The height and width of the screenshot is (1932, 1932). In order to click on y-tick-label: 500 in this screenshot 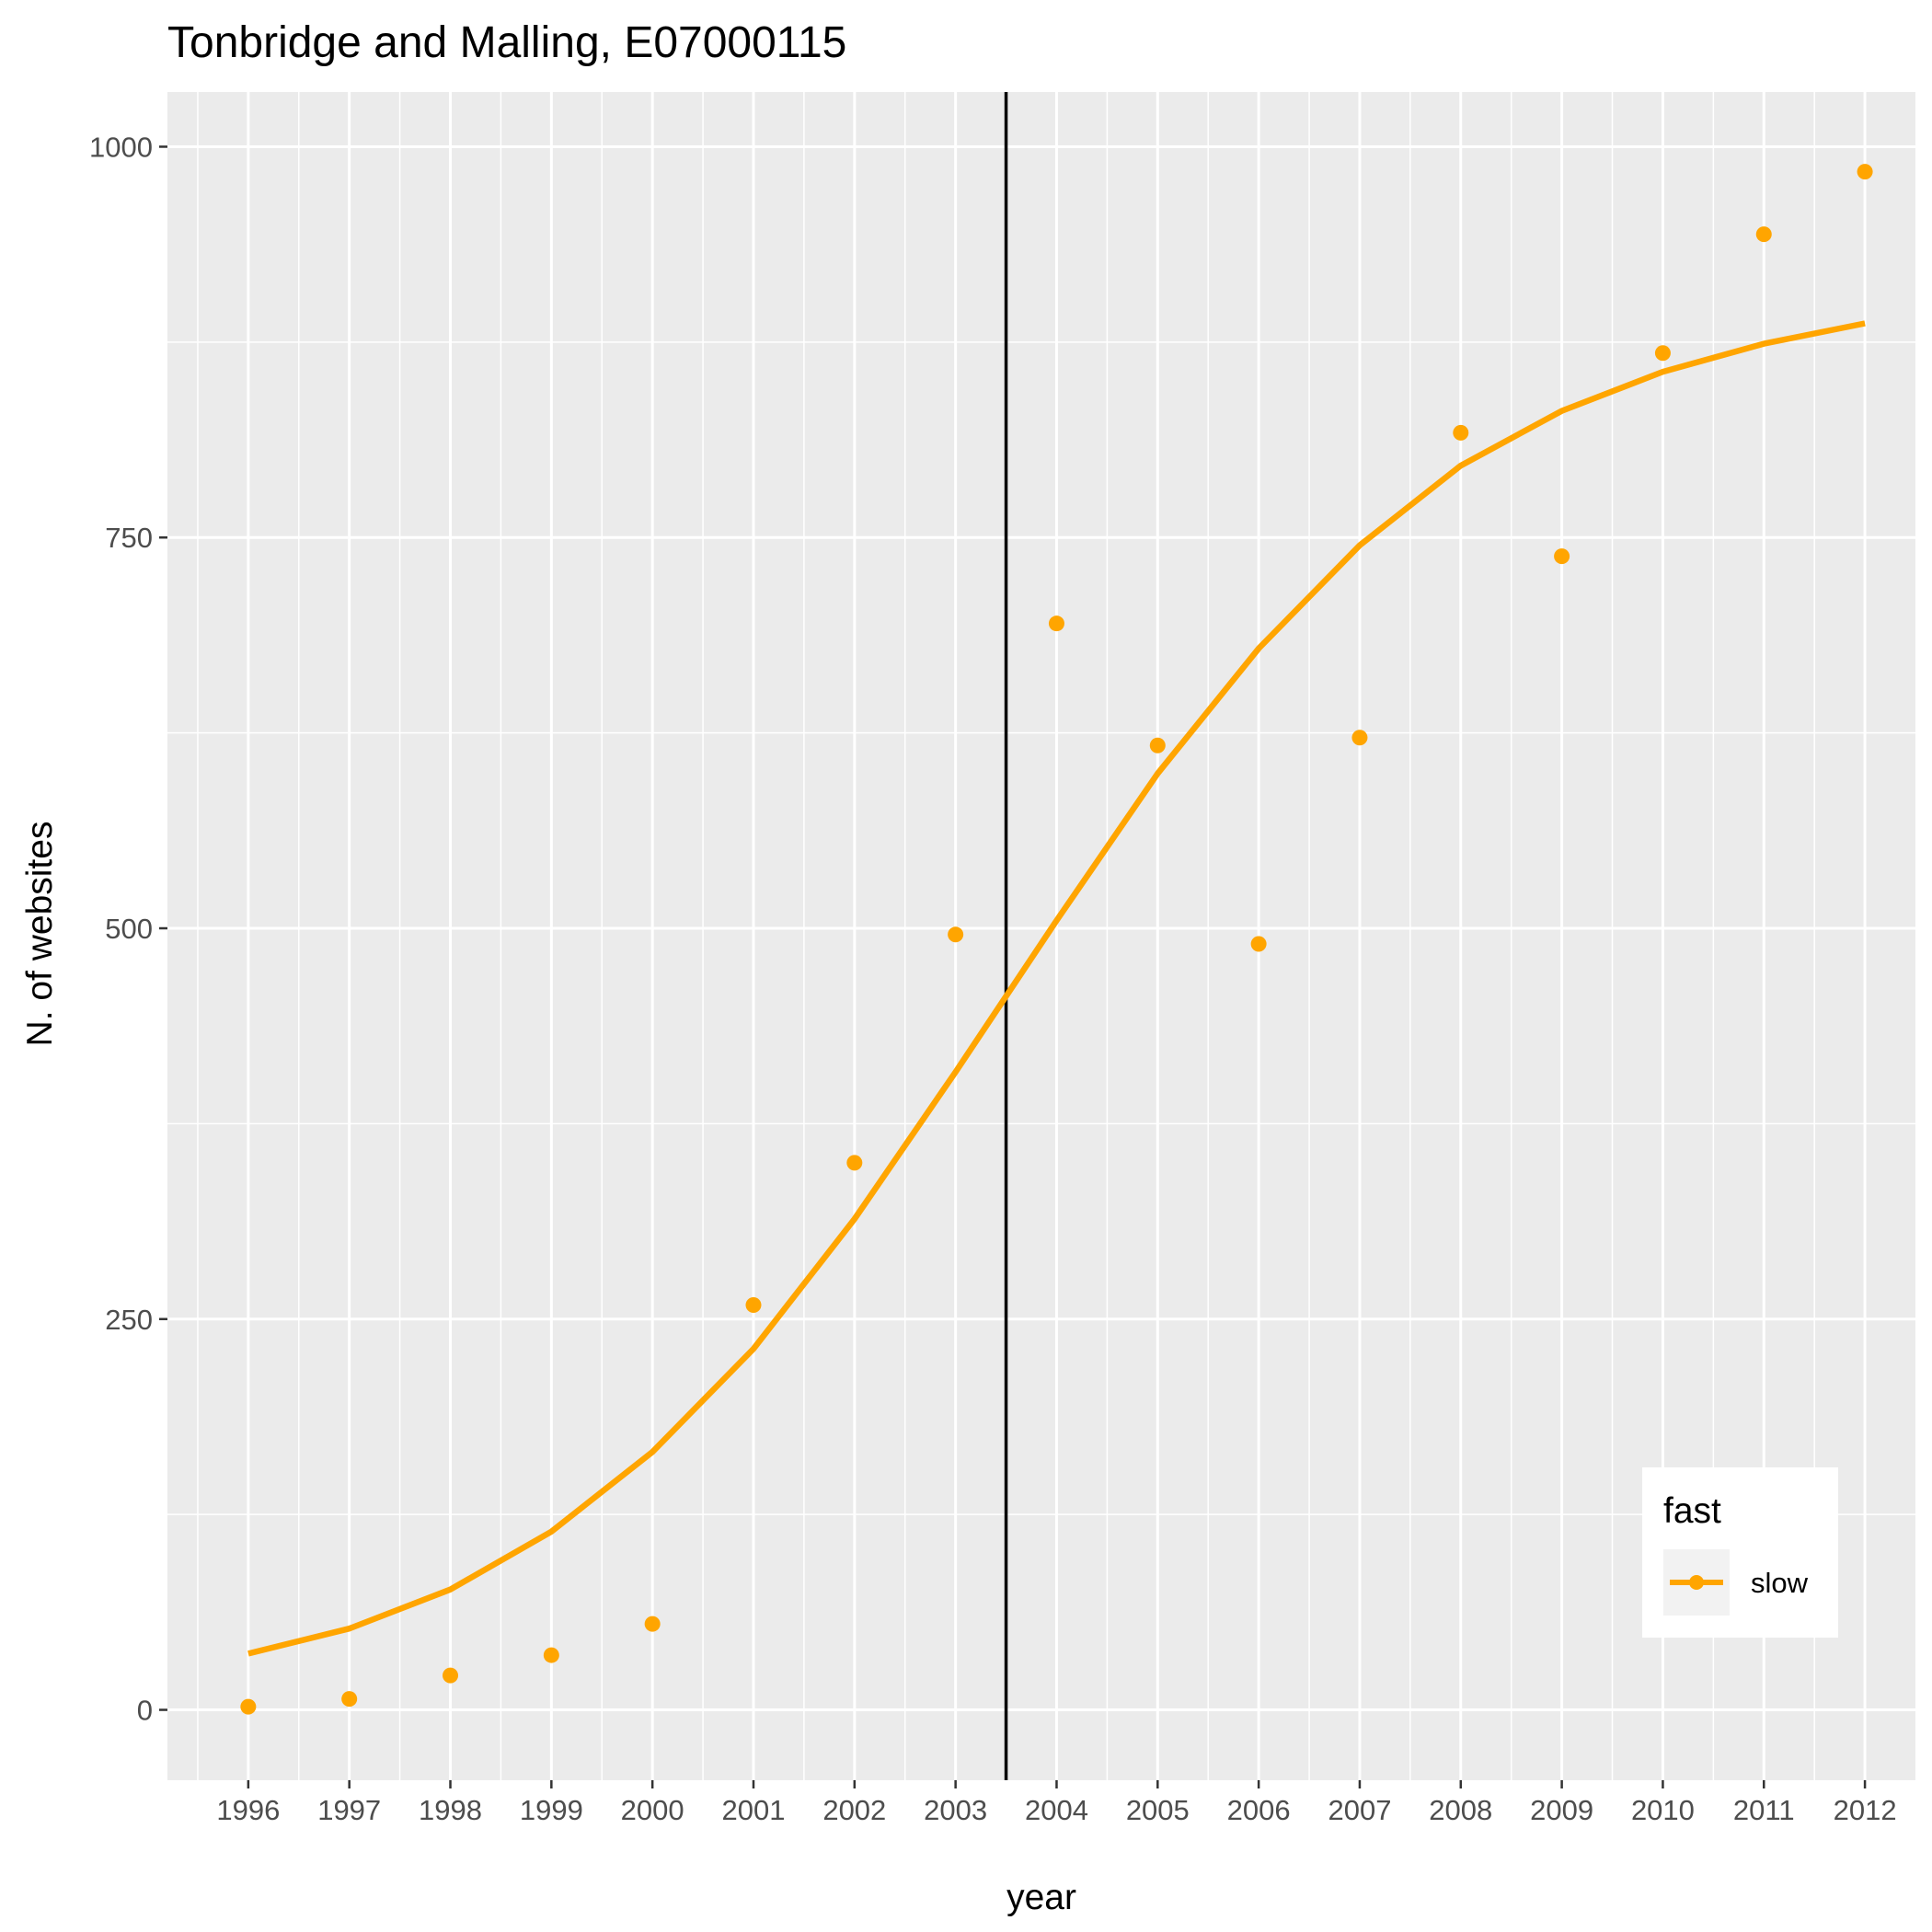, I will do `click(129, 929)`.